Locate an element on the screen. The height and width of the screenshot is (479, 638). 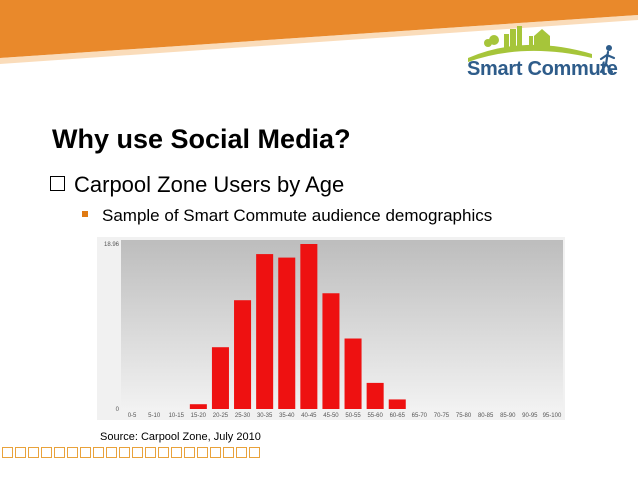
x-tick-label: 60-65 is located at coordinates (398, 416).